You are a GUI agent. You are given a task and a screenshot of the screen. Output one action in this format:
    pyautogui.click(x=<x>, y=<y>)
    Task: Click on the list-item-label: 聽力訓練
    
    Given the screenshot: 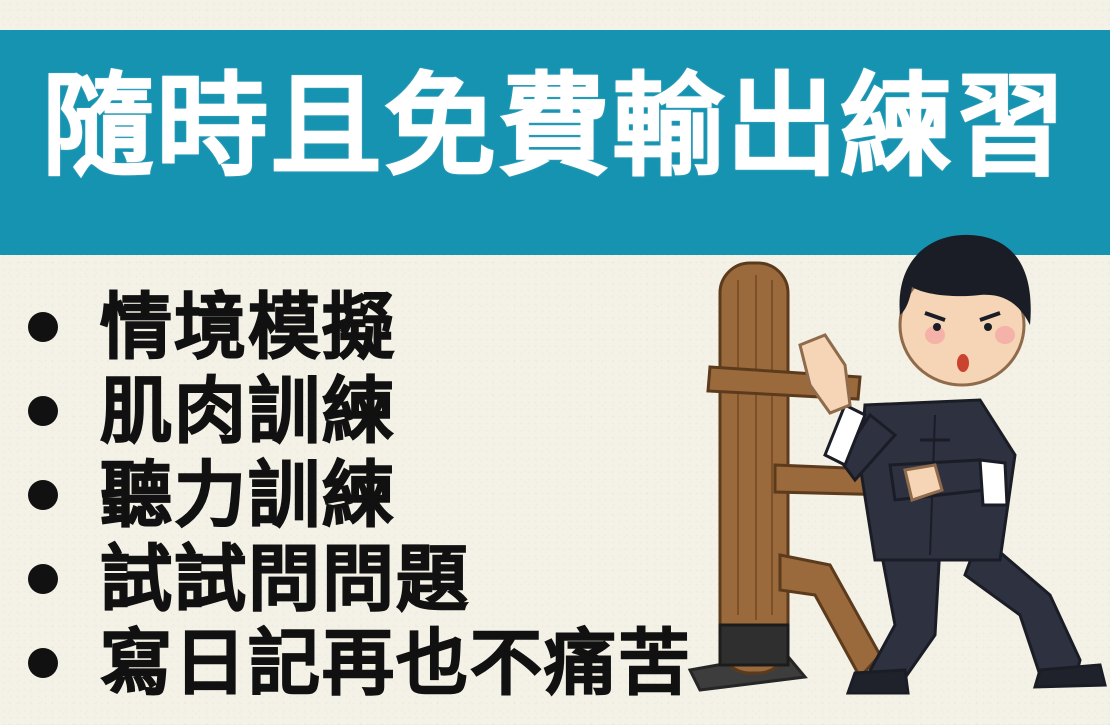 What is the action you would take?
    pyautogui.click(x=248, y=494)
    